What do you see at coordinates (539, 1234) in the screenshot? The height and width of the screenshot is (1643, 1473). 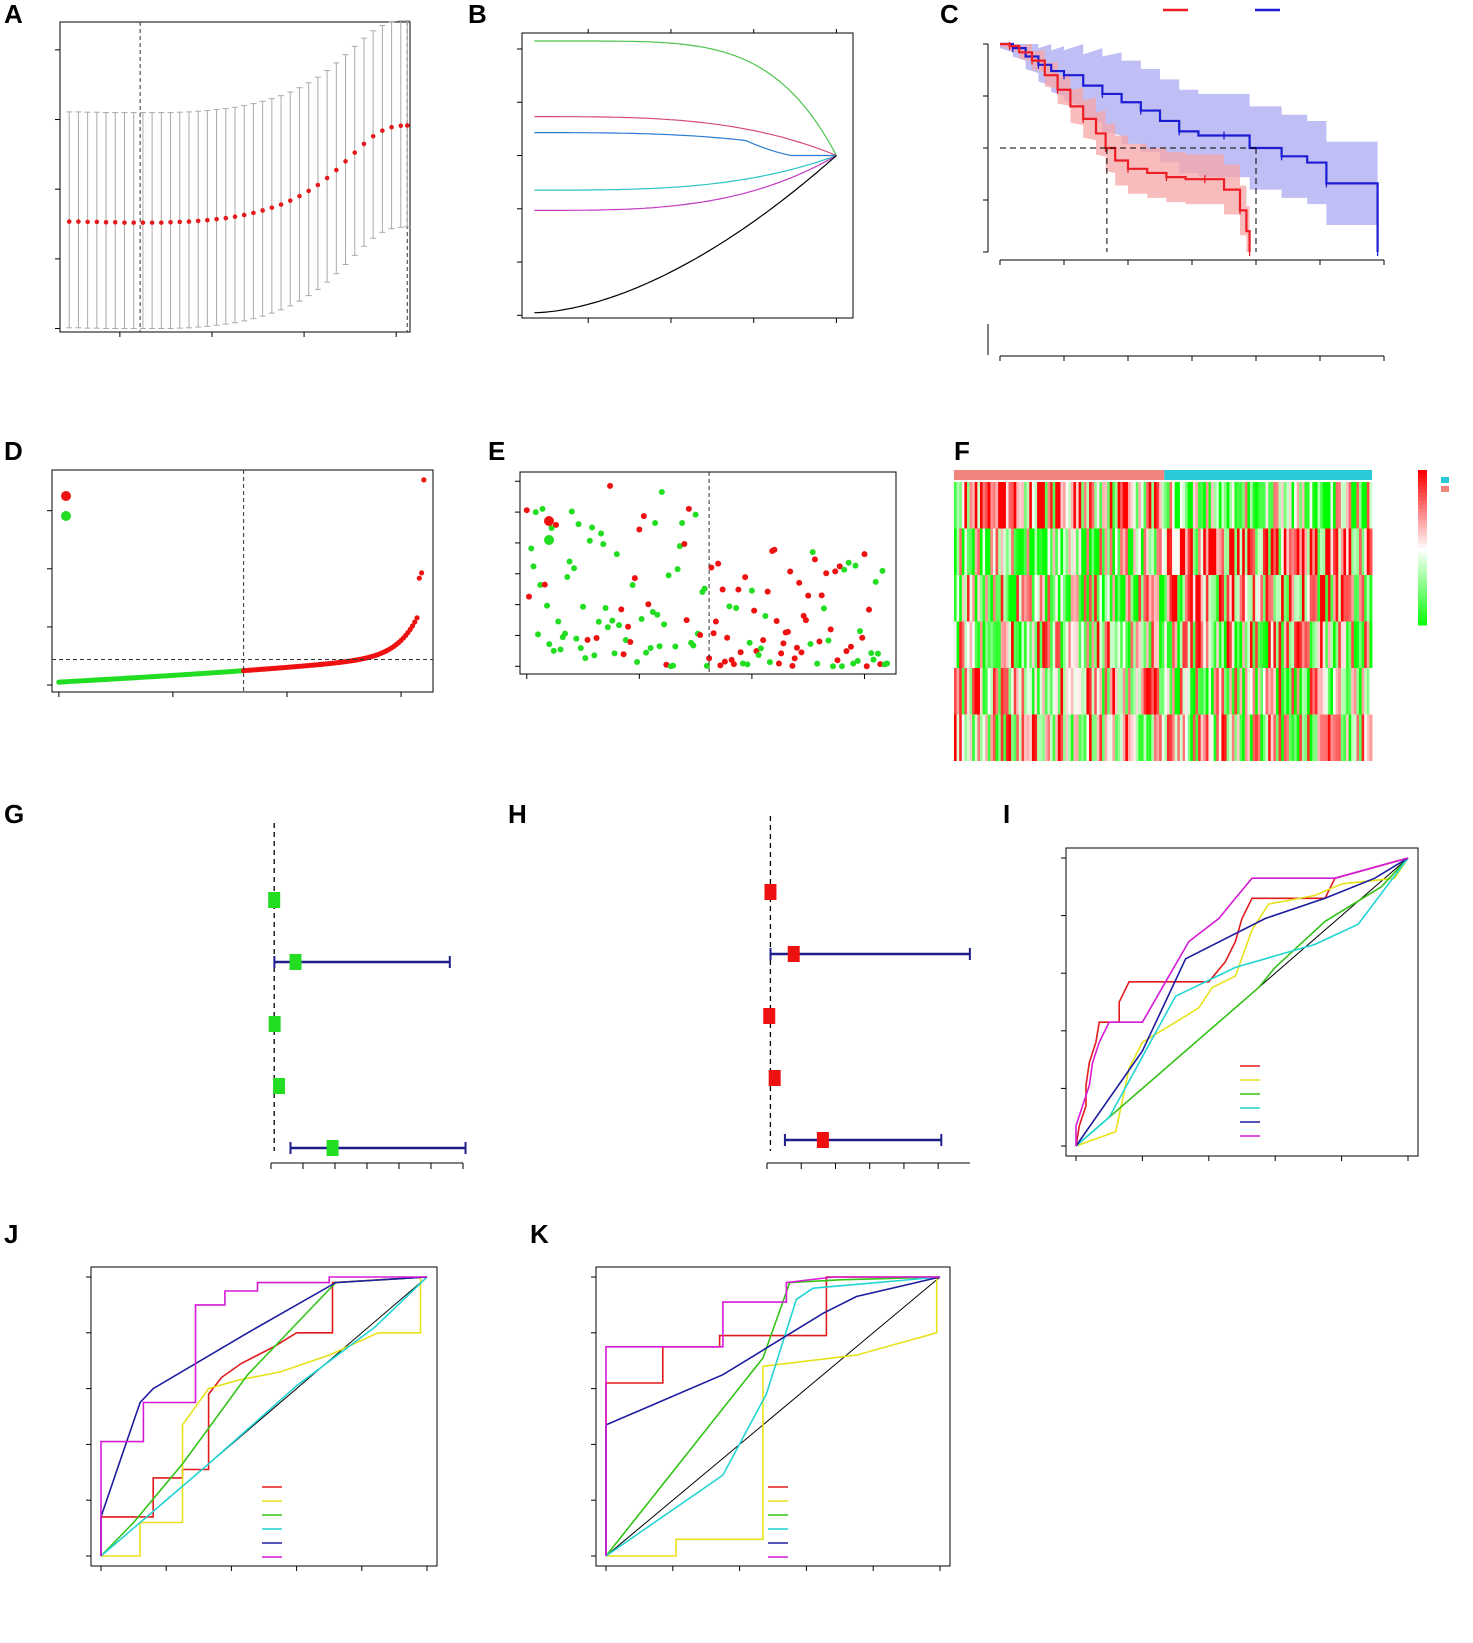 I see `panel-letter-k: K` at bounding box center [539, 1234].